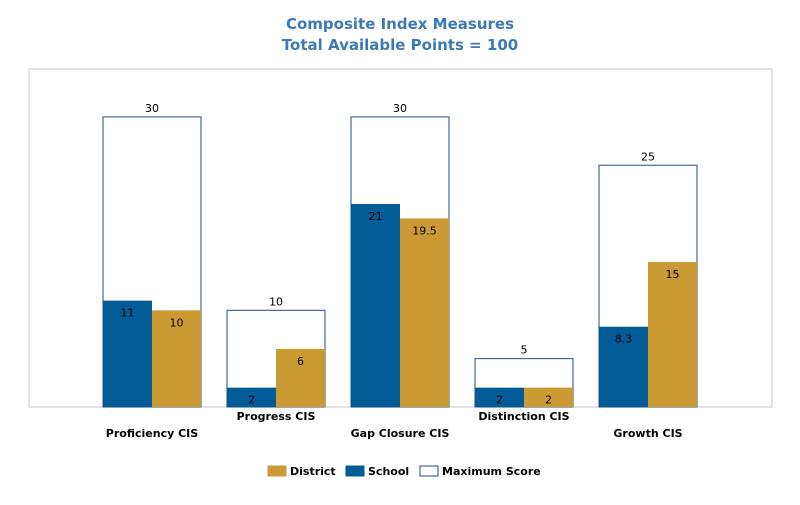 The width and height of the screenshot is (800, 505). What do you see at coordinates (673, 274) in the screenshot?
I see `district-value-label: 15` at bounding box center [673, 274].